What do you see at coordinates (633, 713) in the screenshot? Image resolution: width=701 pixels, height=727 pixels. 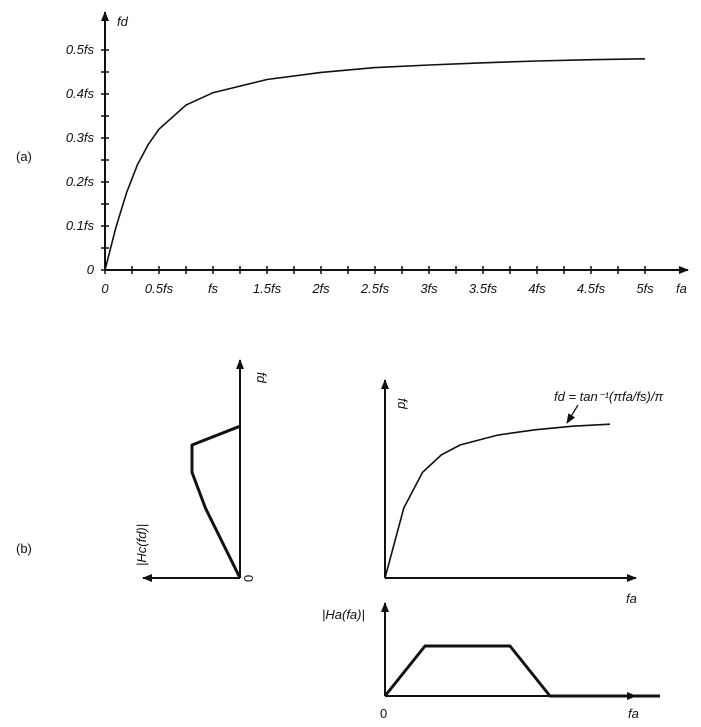 I see `chart-b-analog-x-label: fa` at bounding box center [633, 713].